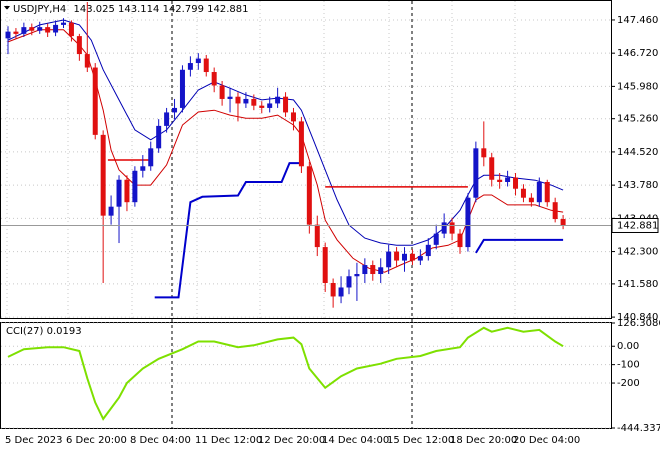 This screenshot has height=450, width=660. I want to click on cci-label: CCI(27) 0.0193, so click(44, 331).